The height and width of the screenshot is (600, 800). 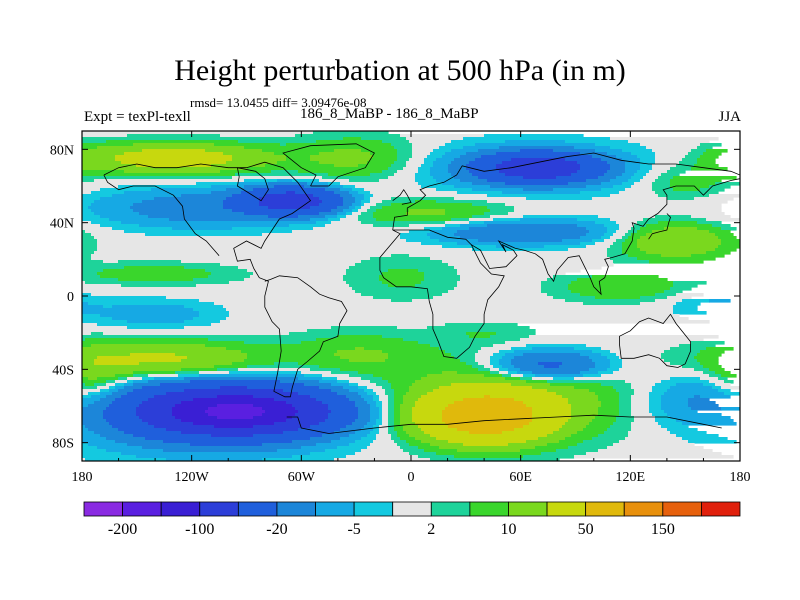 What do you see at coordinates (682, 509) in the screenshot?
I see `colorbar-box` at bounding box center [682, 509].